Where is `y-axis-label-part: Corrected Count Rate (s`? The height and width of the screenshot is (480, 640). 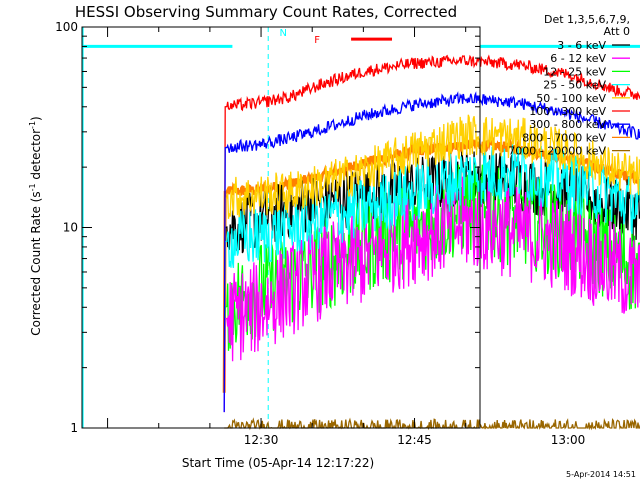 y-axis-label-part: Corrected Count Rate (s is located at coordinates (36, 263).